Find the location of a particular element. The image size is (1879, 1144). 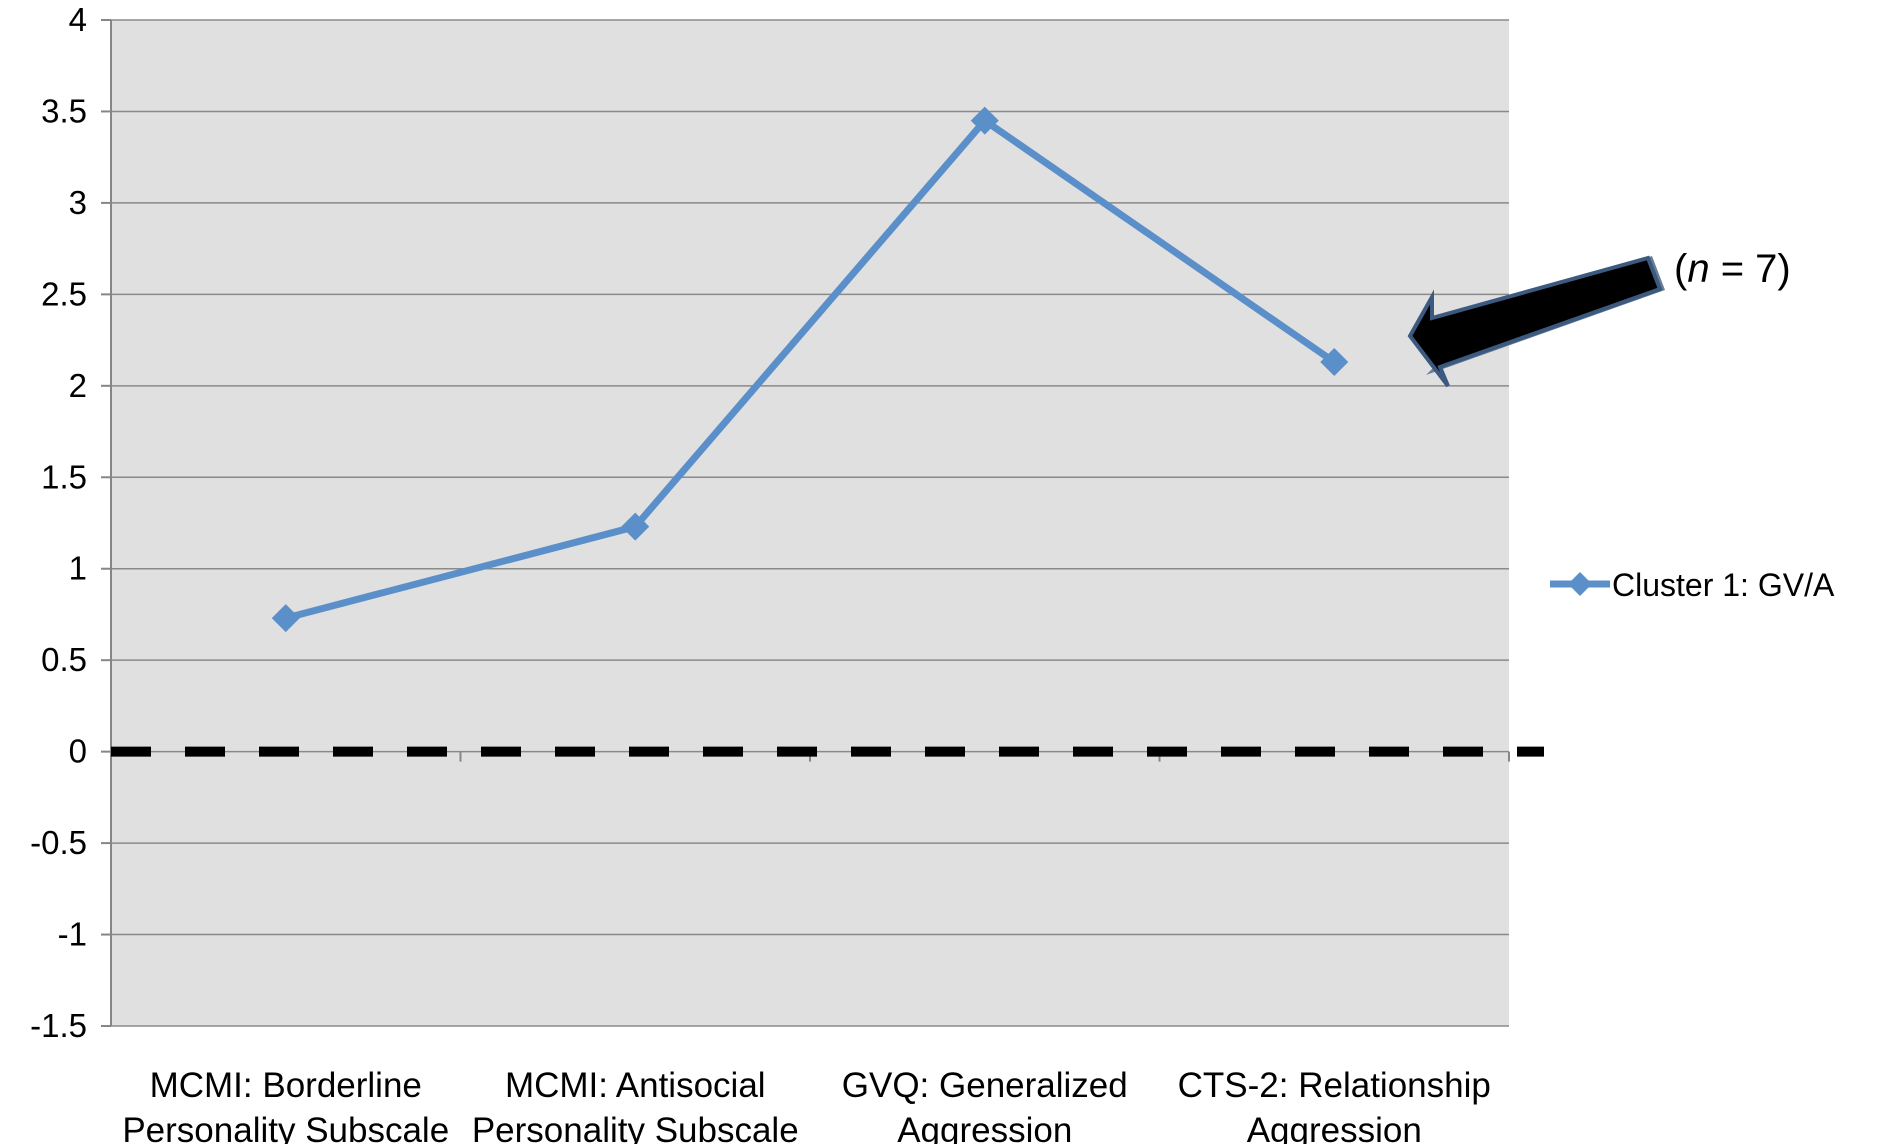

annotation-n: n is located at coordinates (1698, 269).